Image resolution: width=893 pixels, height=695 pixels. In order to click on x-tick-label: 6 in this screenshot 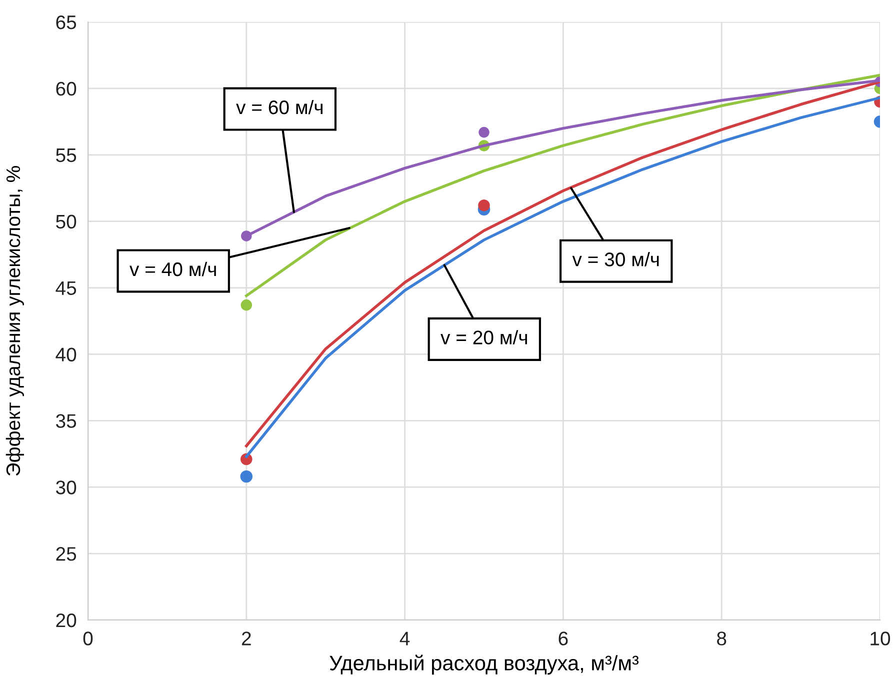, I will do `click(563, 639)`.